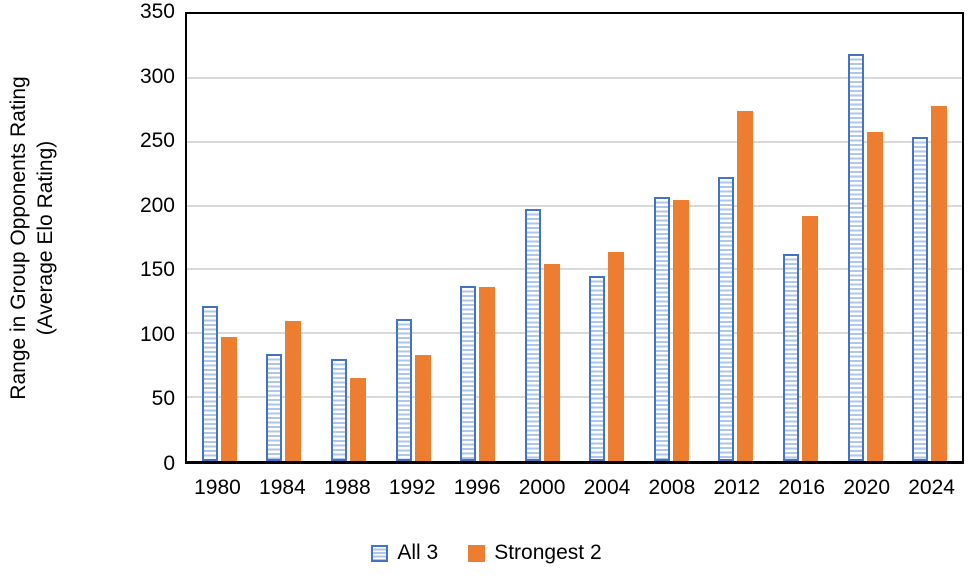 This screenshot has height=580, width=973. I want to click on legend-item-strongest2: Strongest 2, so click(535, 553).